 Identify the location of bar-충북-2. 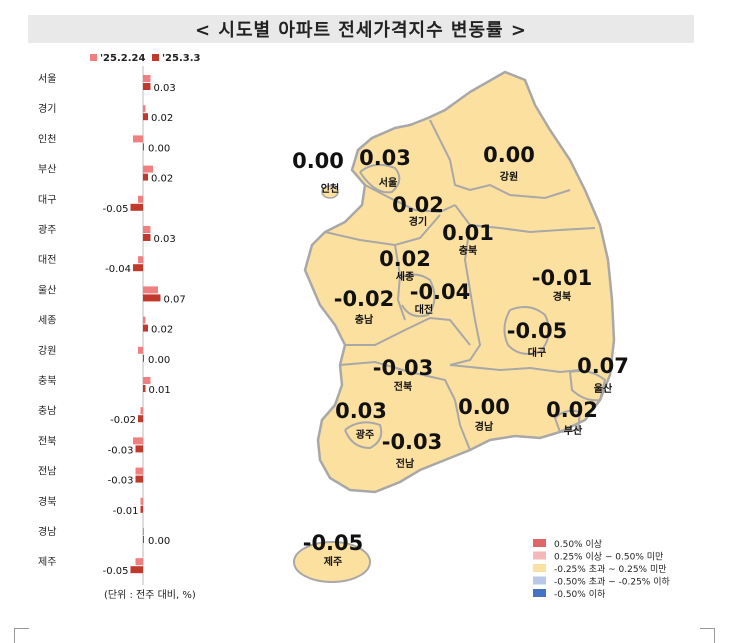
(144, 388).